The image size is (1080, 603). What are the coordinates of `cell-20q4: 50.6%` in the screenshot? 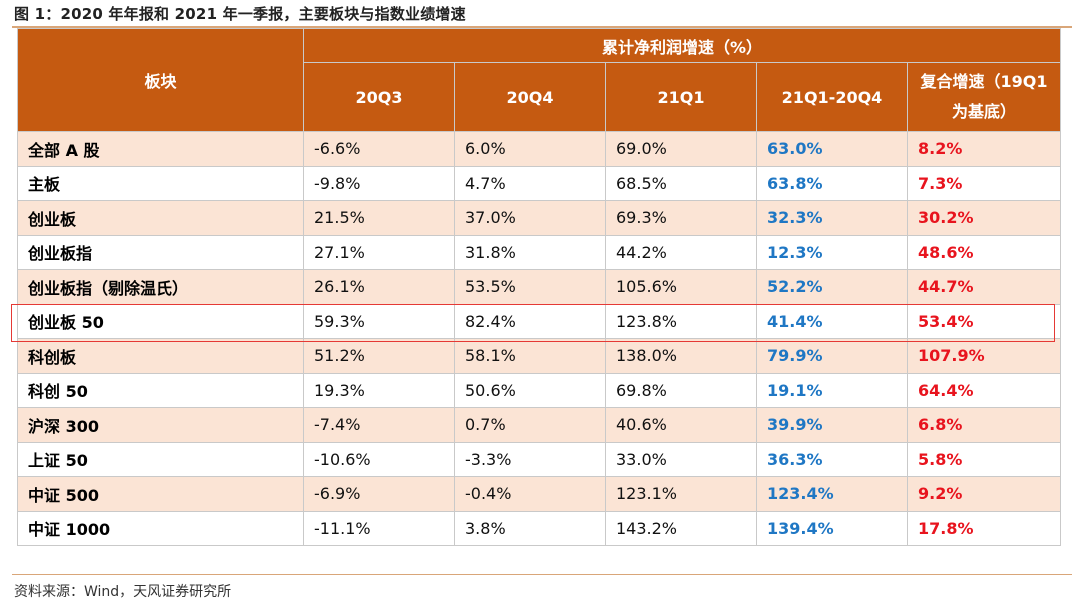 It's located at (530, 390).